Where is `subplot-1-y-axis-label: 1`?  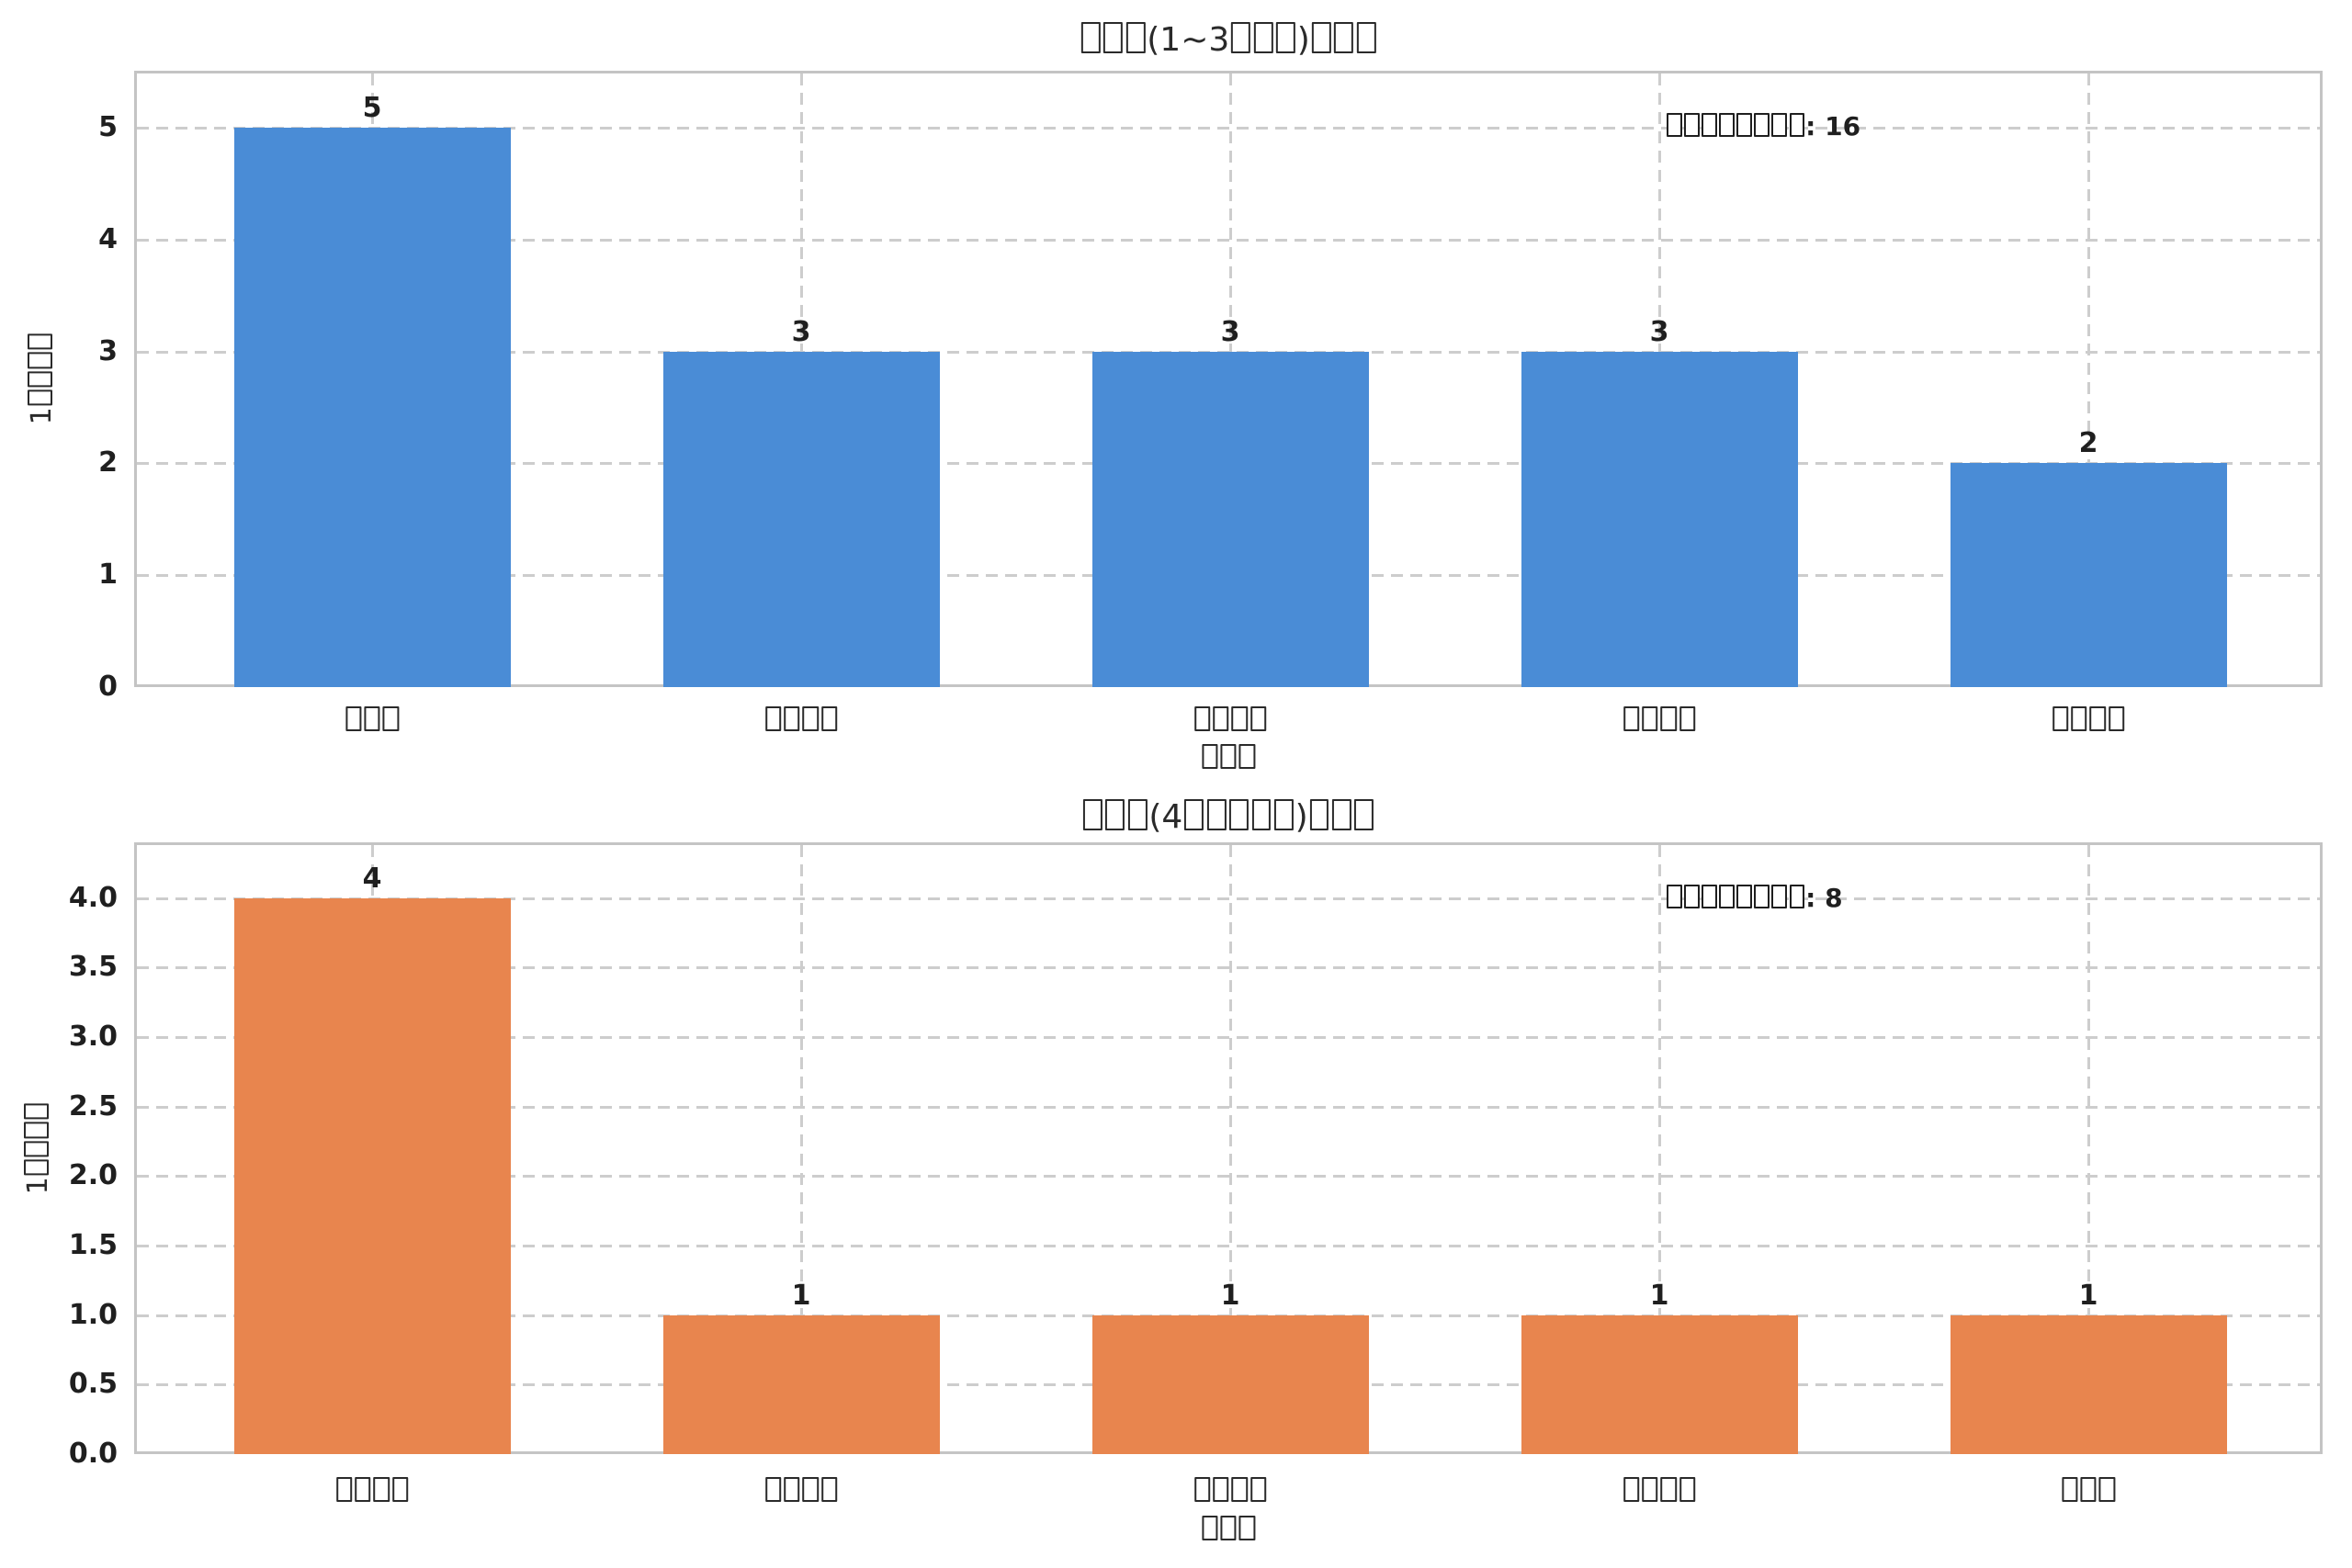
subplot-1-y-axis-label: 1 is located at coordinates (42, 378).